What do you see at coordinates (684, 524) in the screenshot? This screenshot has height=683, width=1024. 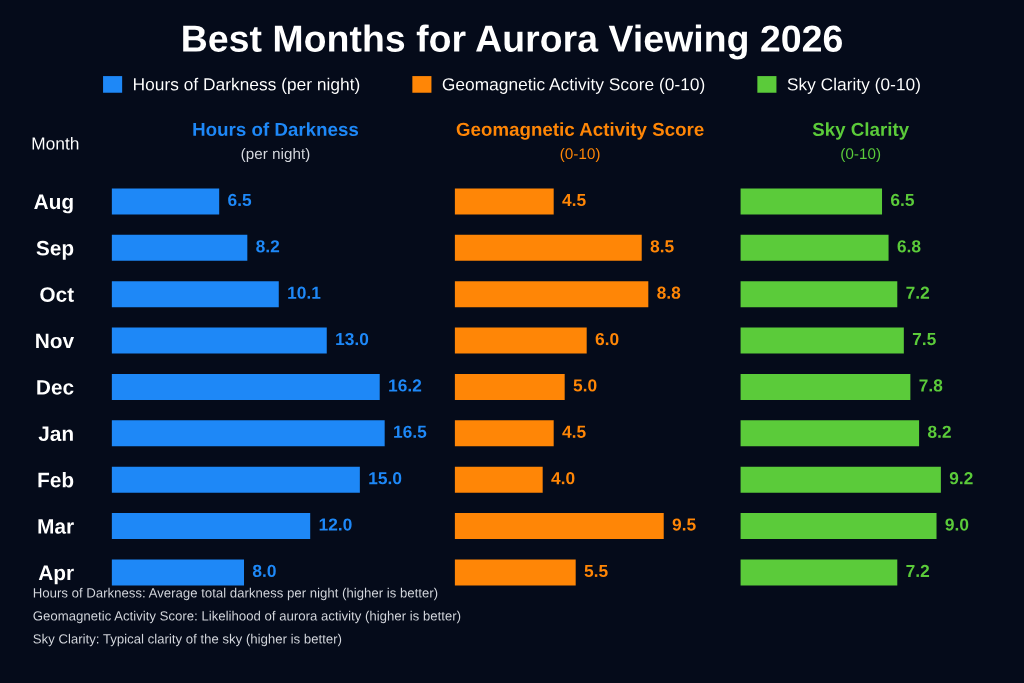 I see `data-label: 9.5` at bounding box center [684, 524].